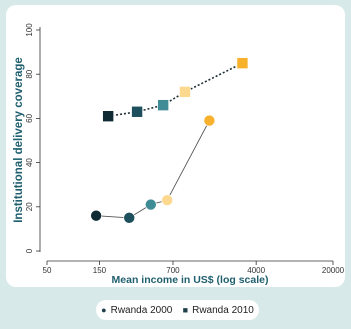 This screenshot has height=329, width=351. What do you see at coordinates (29, 30) in the screenshot?
I see `y-tick-label: 100` at bounding box center [29, 30].